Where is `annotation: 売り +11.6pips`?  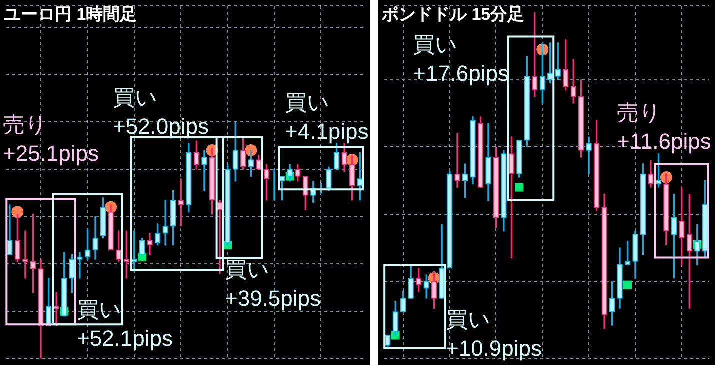
annotation: 売り +11.6pips is located at coordinates (664, 127).